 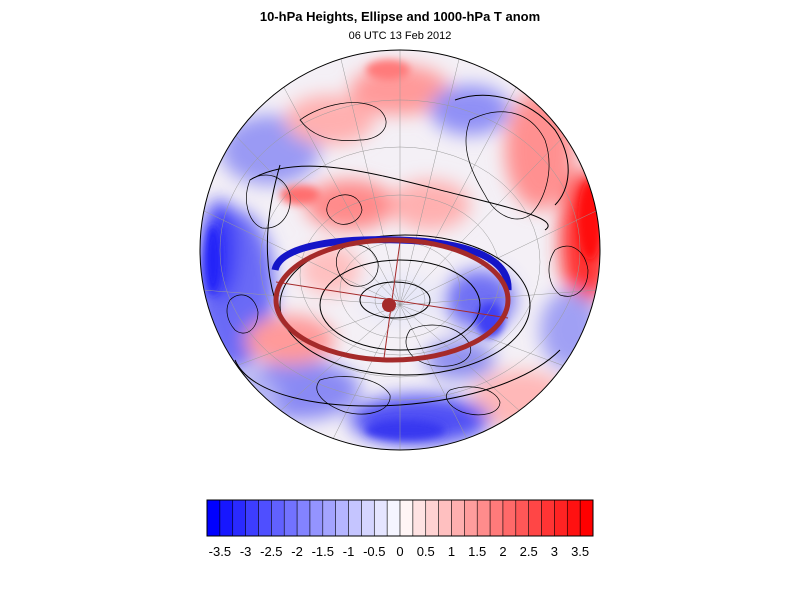 What do you see at coordinates (554, 551) in the screenshot?
I see `colorbar-tick-label: 3` at bounding box center [554, 551].